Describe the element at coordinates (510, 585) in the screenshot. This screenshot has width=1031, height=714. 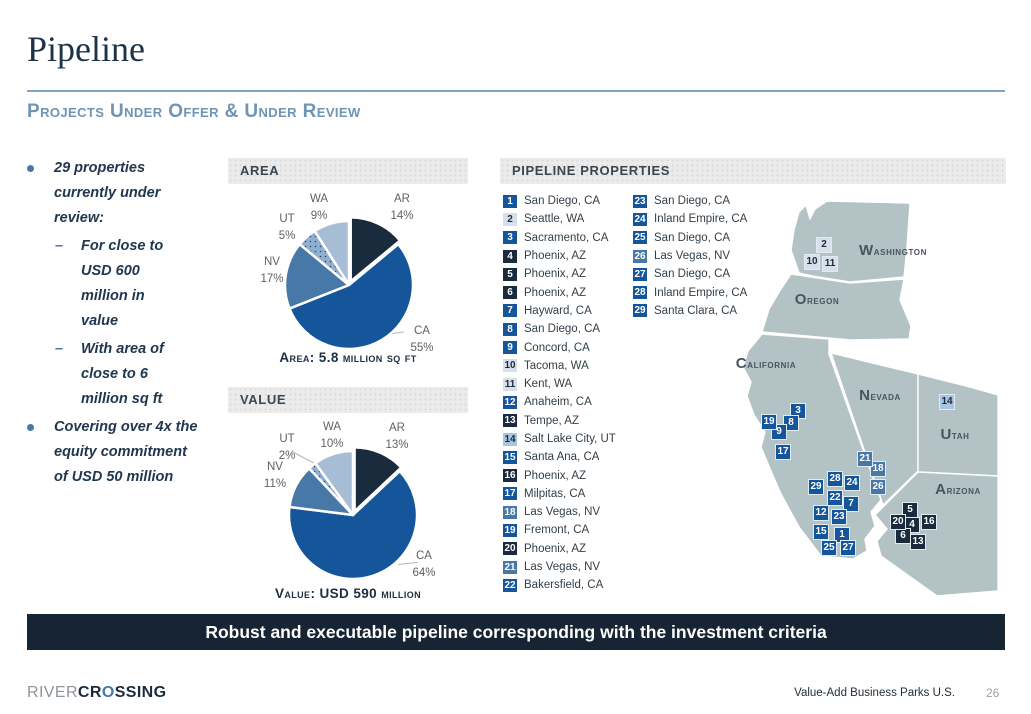
I see `property-number-badge: 22` at that location.